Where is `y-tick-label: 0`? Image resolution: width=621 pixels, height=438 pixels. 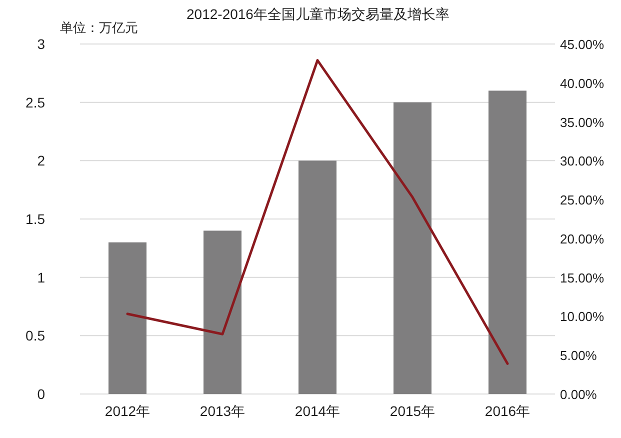
y-tick-label: 0 is located at coordinates (41, 394).